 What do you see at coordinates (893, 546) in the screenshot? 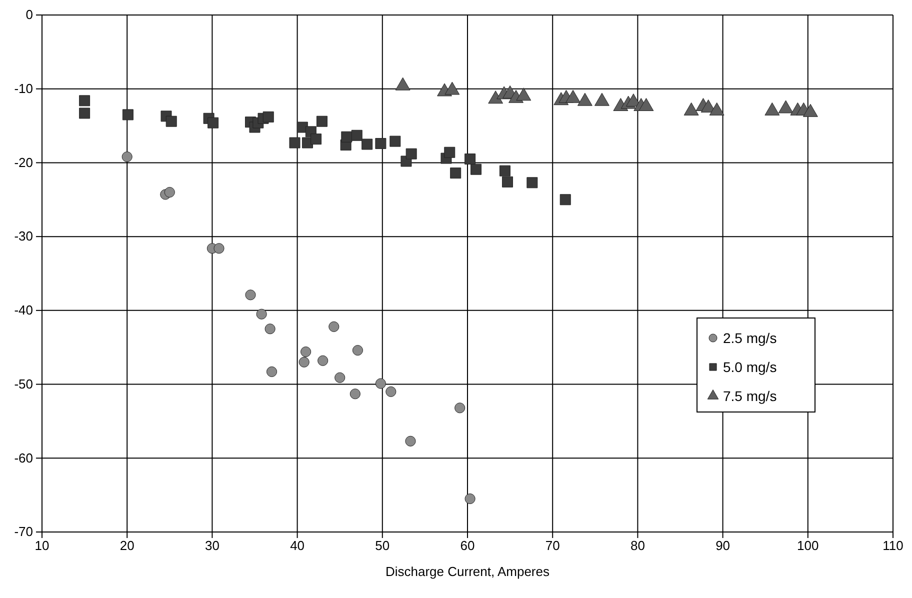
I see `x-tick-label: 110` at bounding box center [893, 546].